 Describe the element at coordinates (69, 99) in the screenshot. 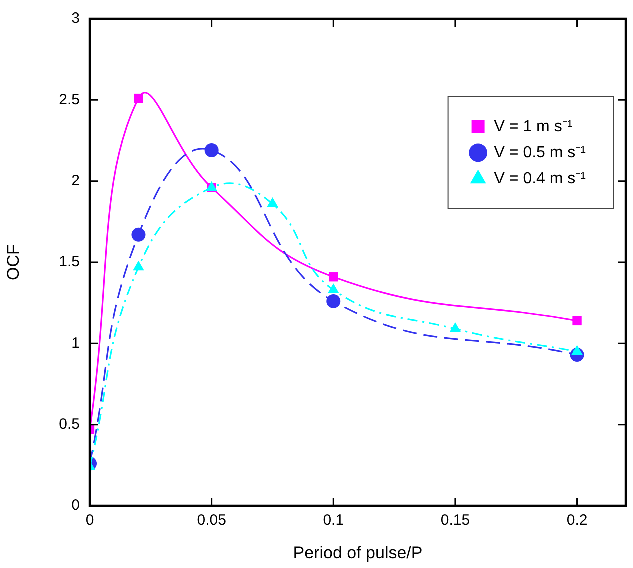

I see `y-tick-label: 2.5` at that location.